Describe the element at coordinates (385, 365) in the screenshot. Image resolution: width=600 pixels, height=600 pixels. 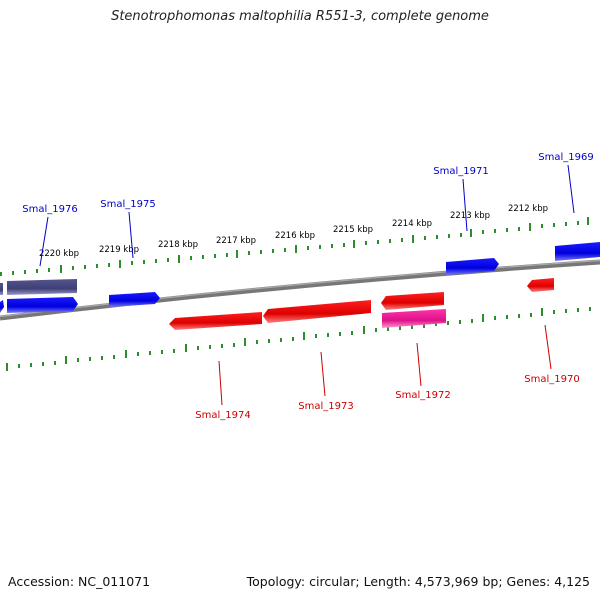
I see `reverse-label-lines` at that location.